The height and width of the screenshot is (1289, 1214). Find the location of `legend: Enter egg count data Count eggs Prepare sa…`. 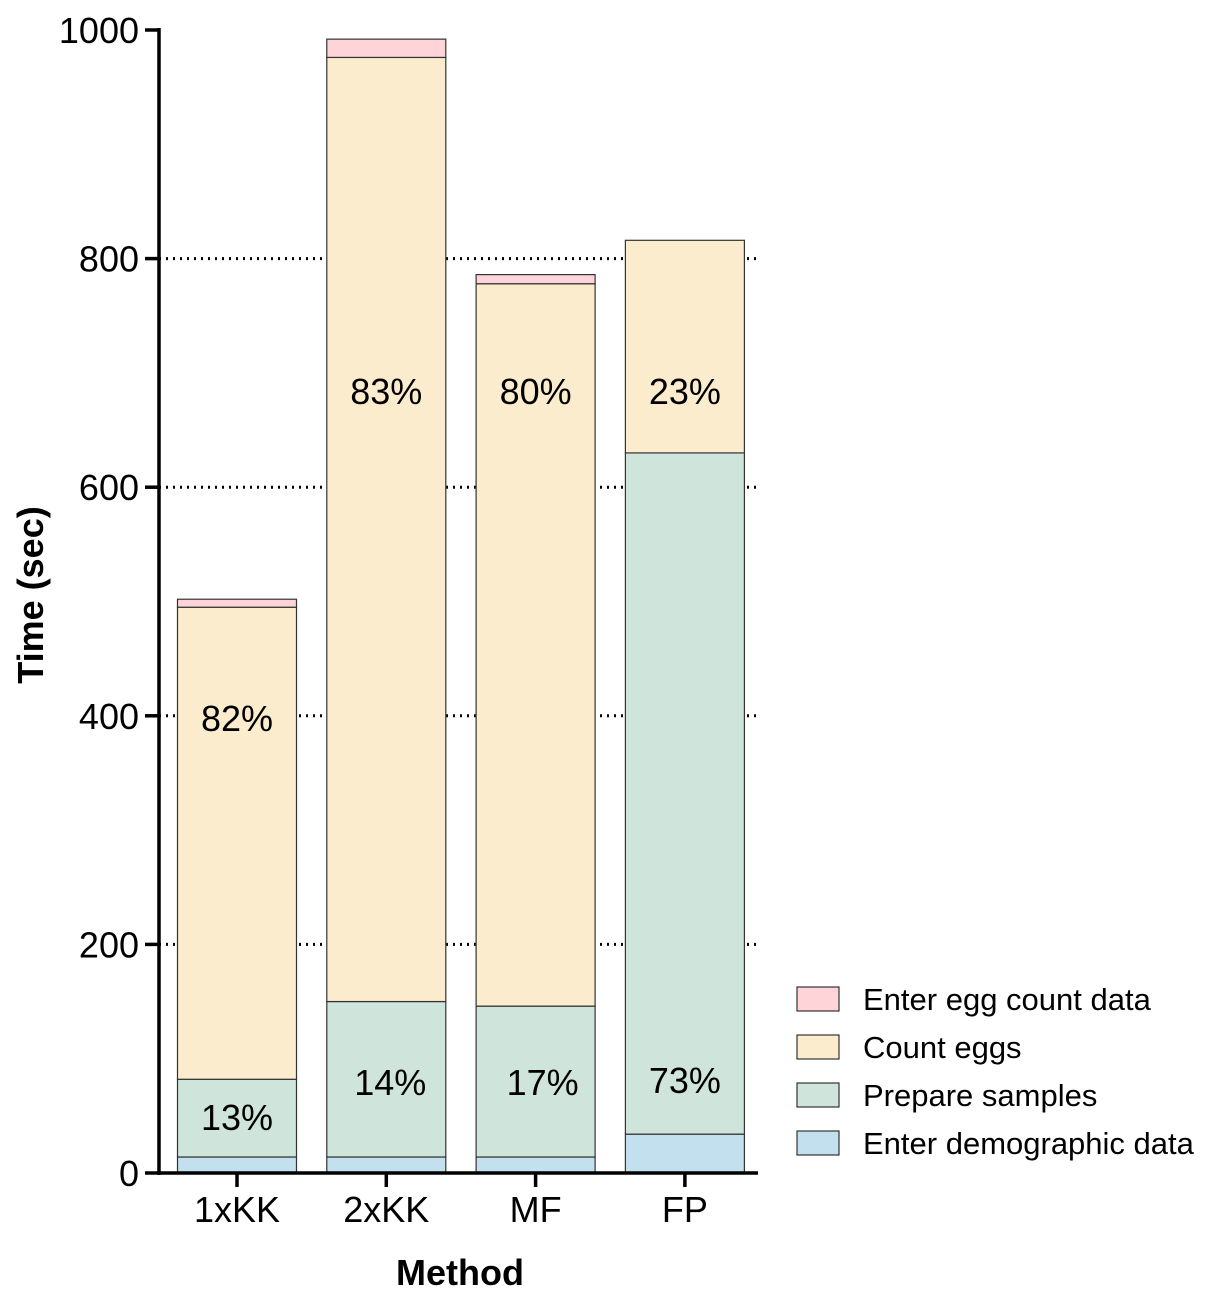

legend: Enter egg count data Count eggs Prepare sa… is located at coordinates (995, 1071).